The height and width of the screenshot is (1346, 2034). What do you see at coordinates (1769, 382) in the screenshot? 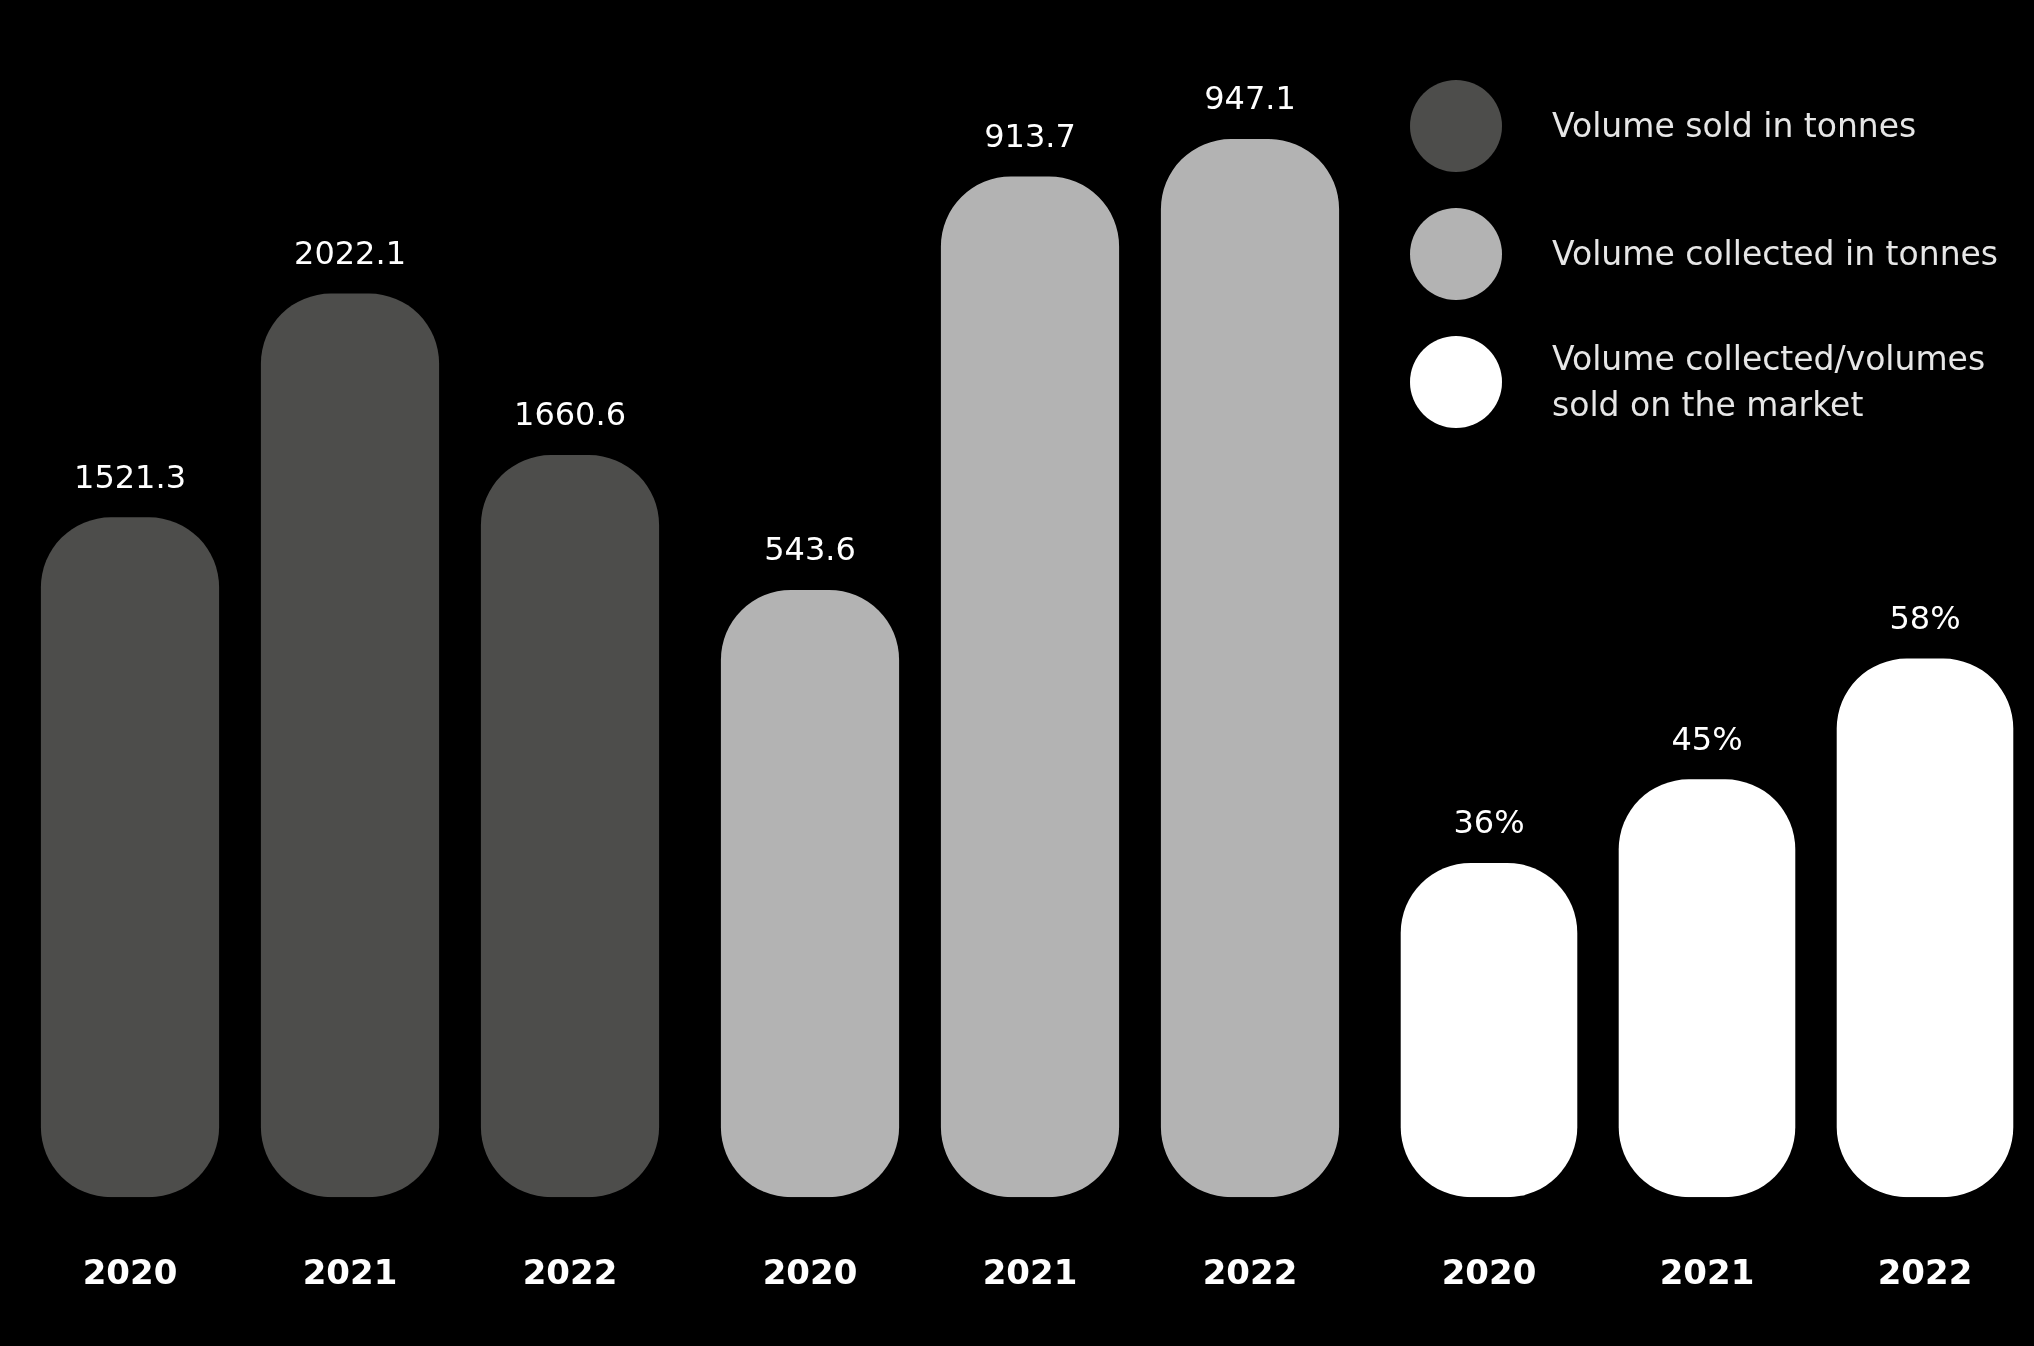
I see `text: Volume collected/volumes sold on the market` at bounding box center [1769, 382].